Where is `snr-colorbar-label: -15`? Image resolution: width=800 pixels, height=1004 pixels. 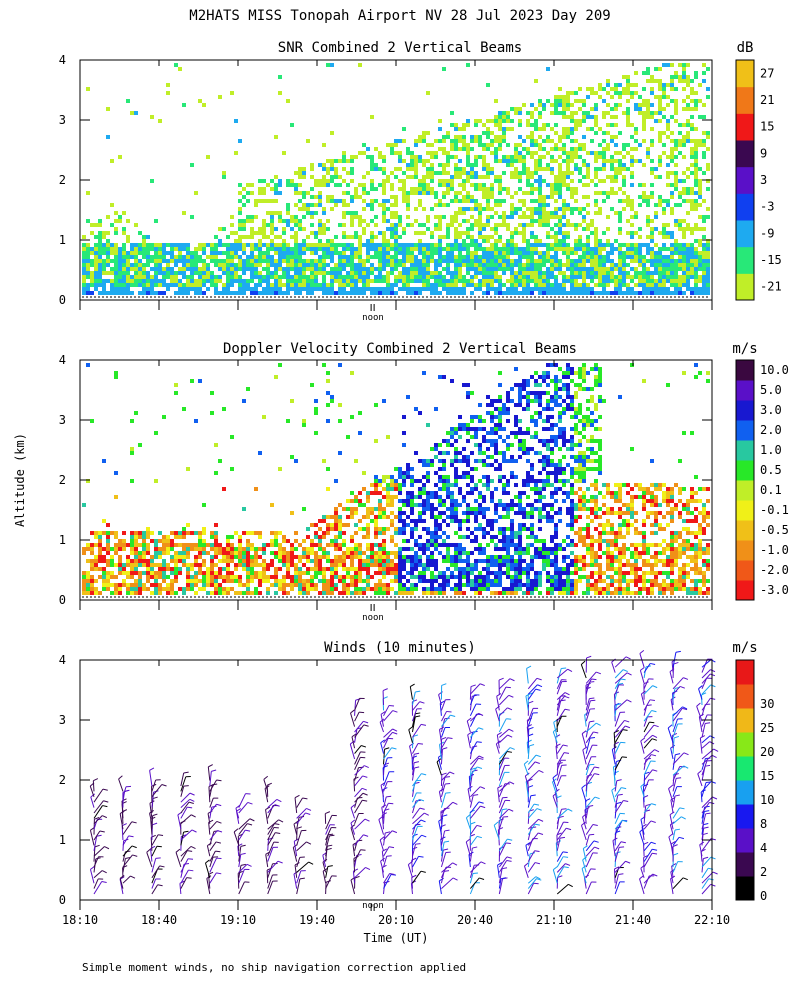 snr-colorbar-label: -15 is located at coordinates (771, 260).